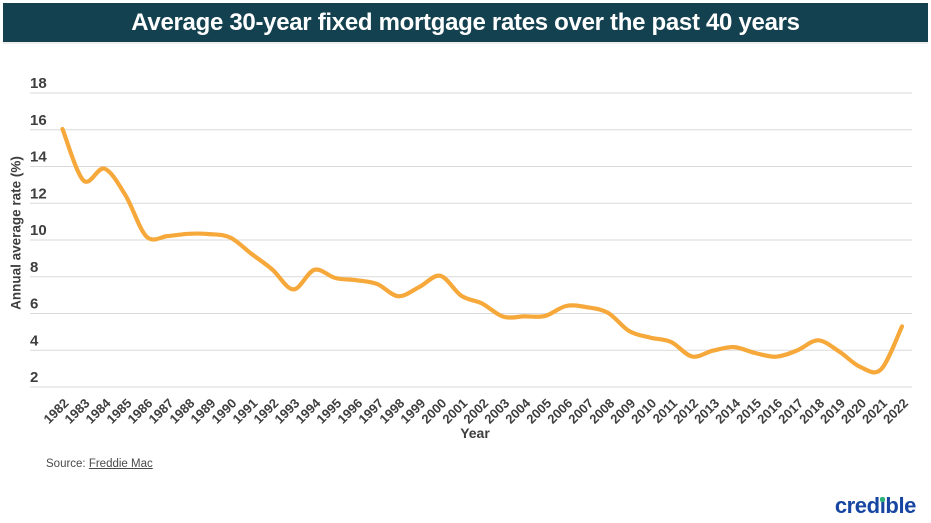 The image size is (931, 523). What do you see at coordinates (67, 464) in the screenshot?
I see `source-label: Source:` at bounding box center [67, 464].